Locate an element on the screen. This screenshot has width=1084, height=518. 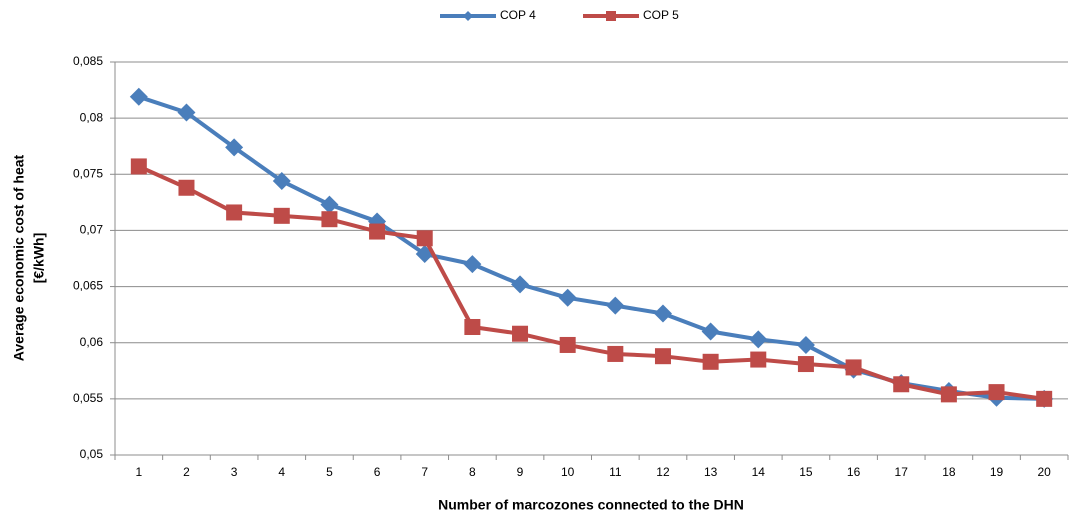
y-tick-label: 0,085 is located at coordinates (88, 61).